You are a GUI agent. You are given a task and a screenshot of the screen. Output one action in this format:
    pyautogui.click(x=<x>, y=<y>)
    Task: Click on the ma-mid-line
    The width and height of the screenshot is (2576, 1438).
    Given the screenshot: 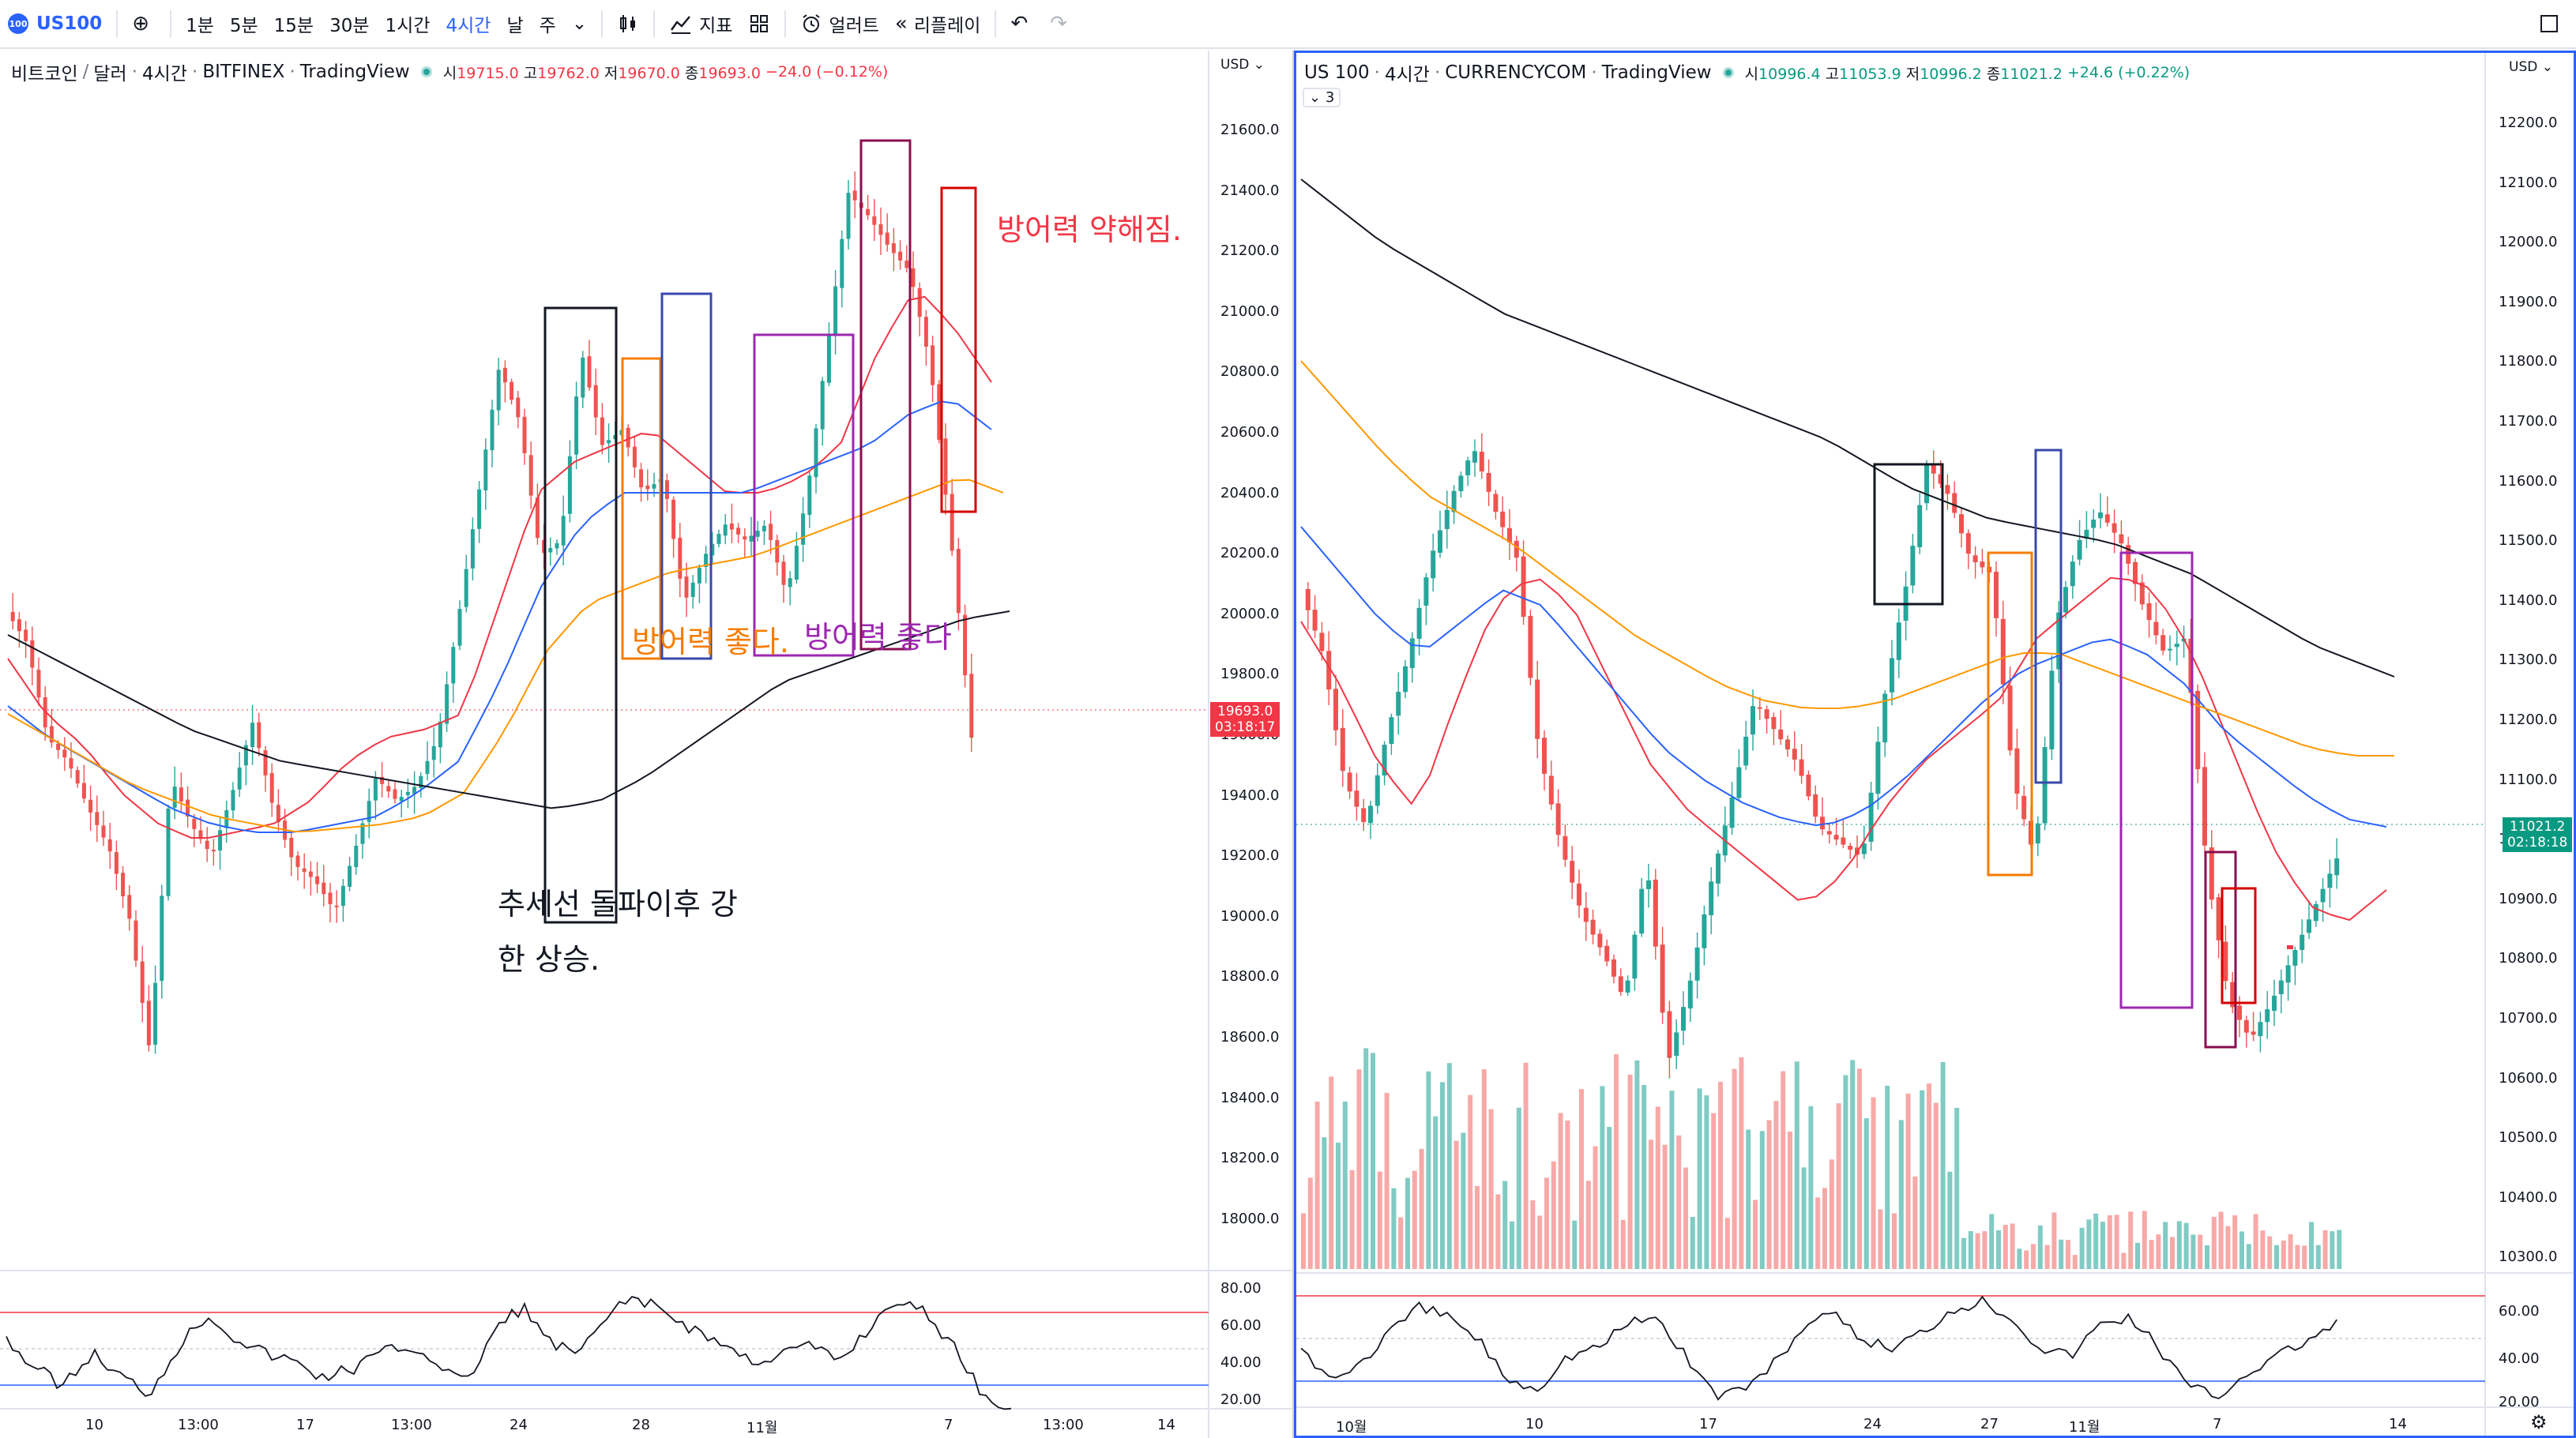 What is the action you would take?
    pyautogui.click(x=499, y=616)
    